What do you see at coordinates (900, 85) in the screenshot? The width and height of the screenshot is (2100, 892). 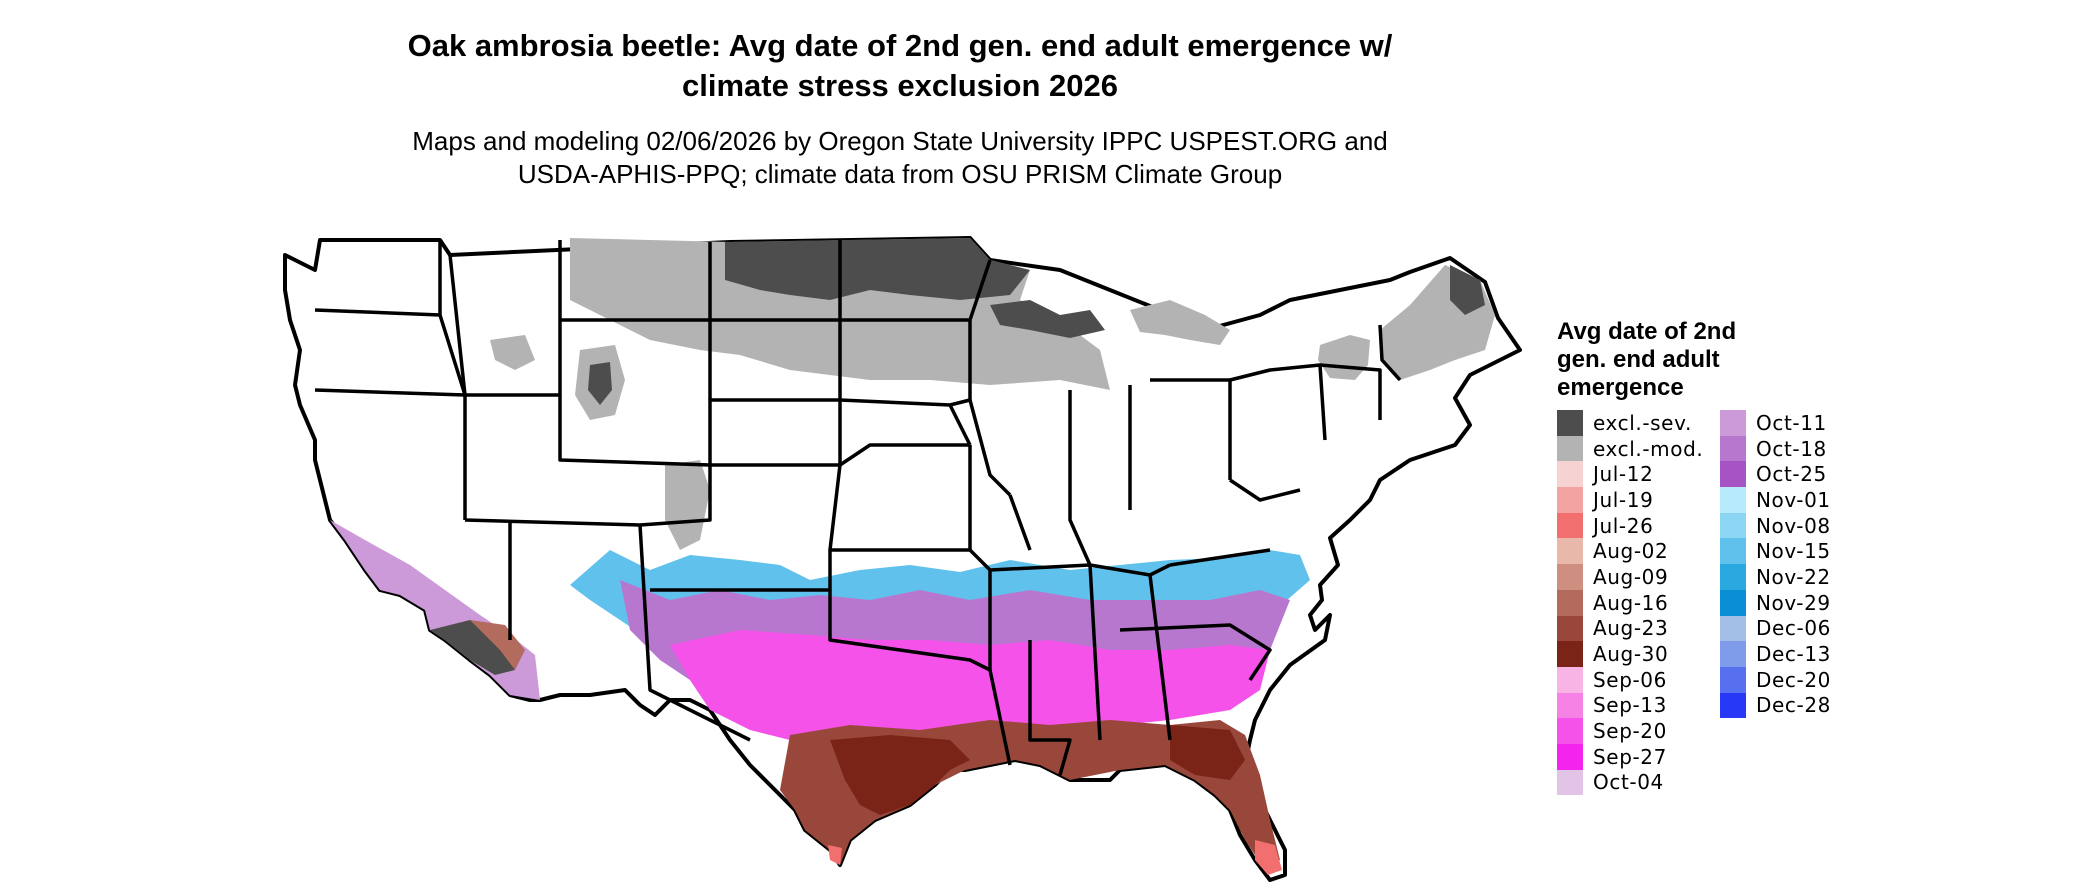 I see `map-title-line-2: climate stress exclusion 2026` at bounding box center [900, 85].